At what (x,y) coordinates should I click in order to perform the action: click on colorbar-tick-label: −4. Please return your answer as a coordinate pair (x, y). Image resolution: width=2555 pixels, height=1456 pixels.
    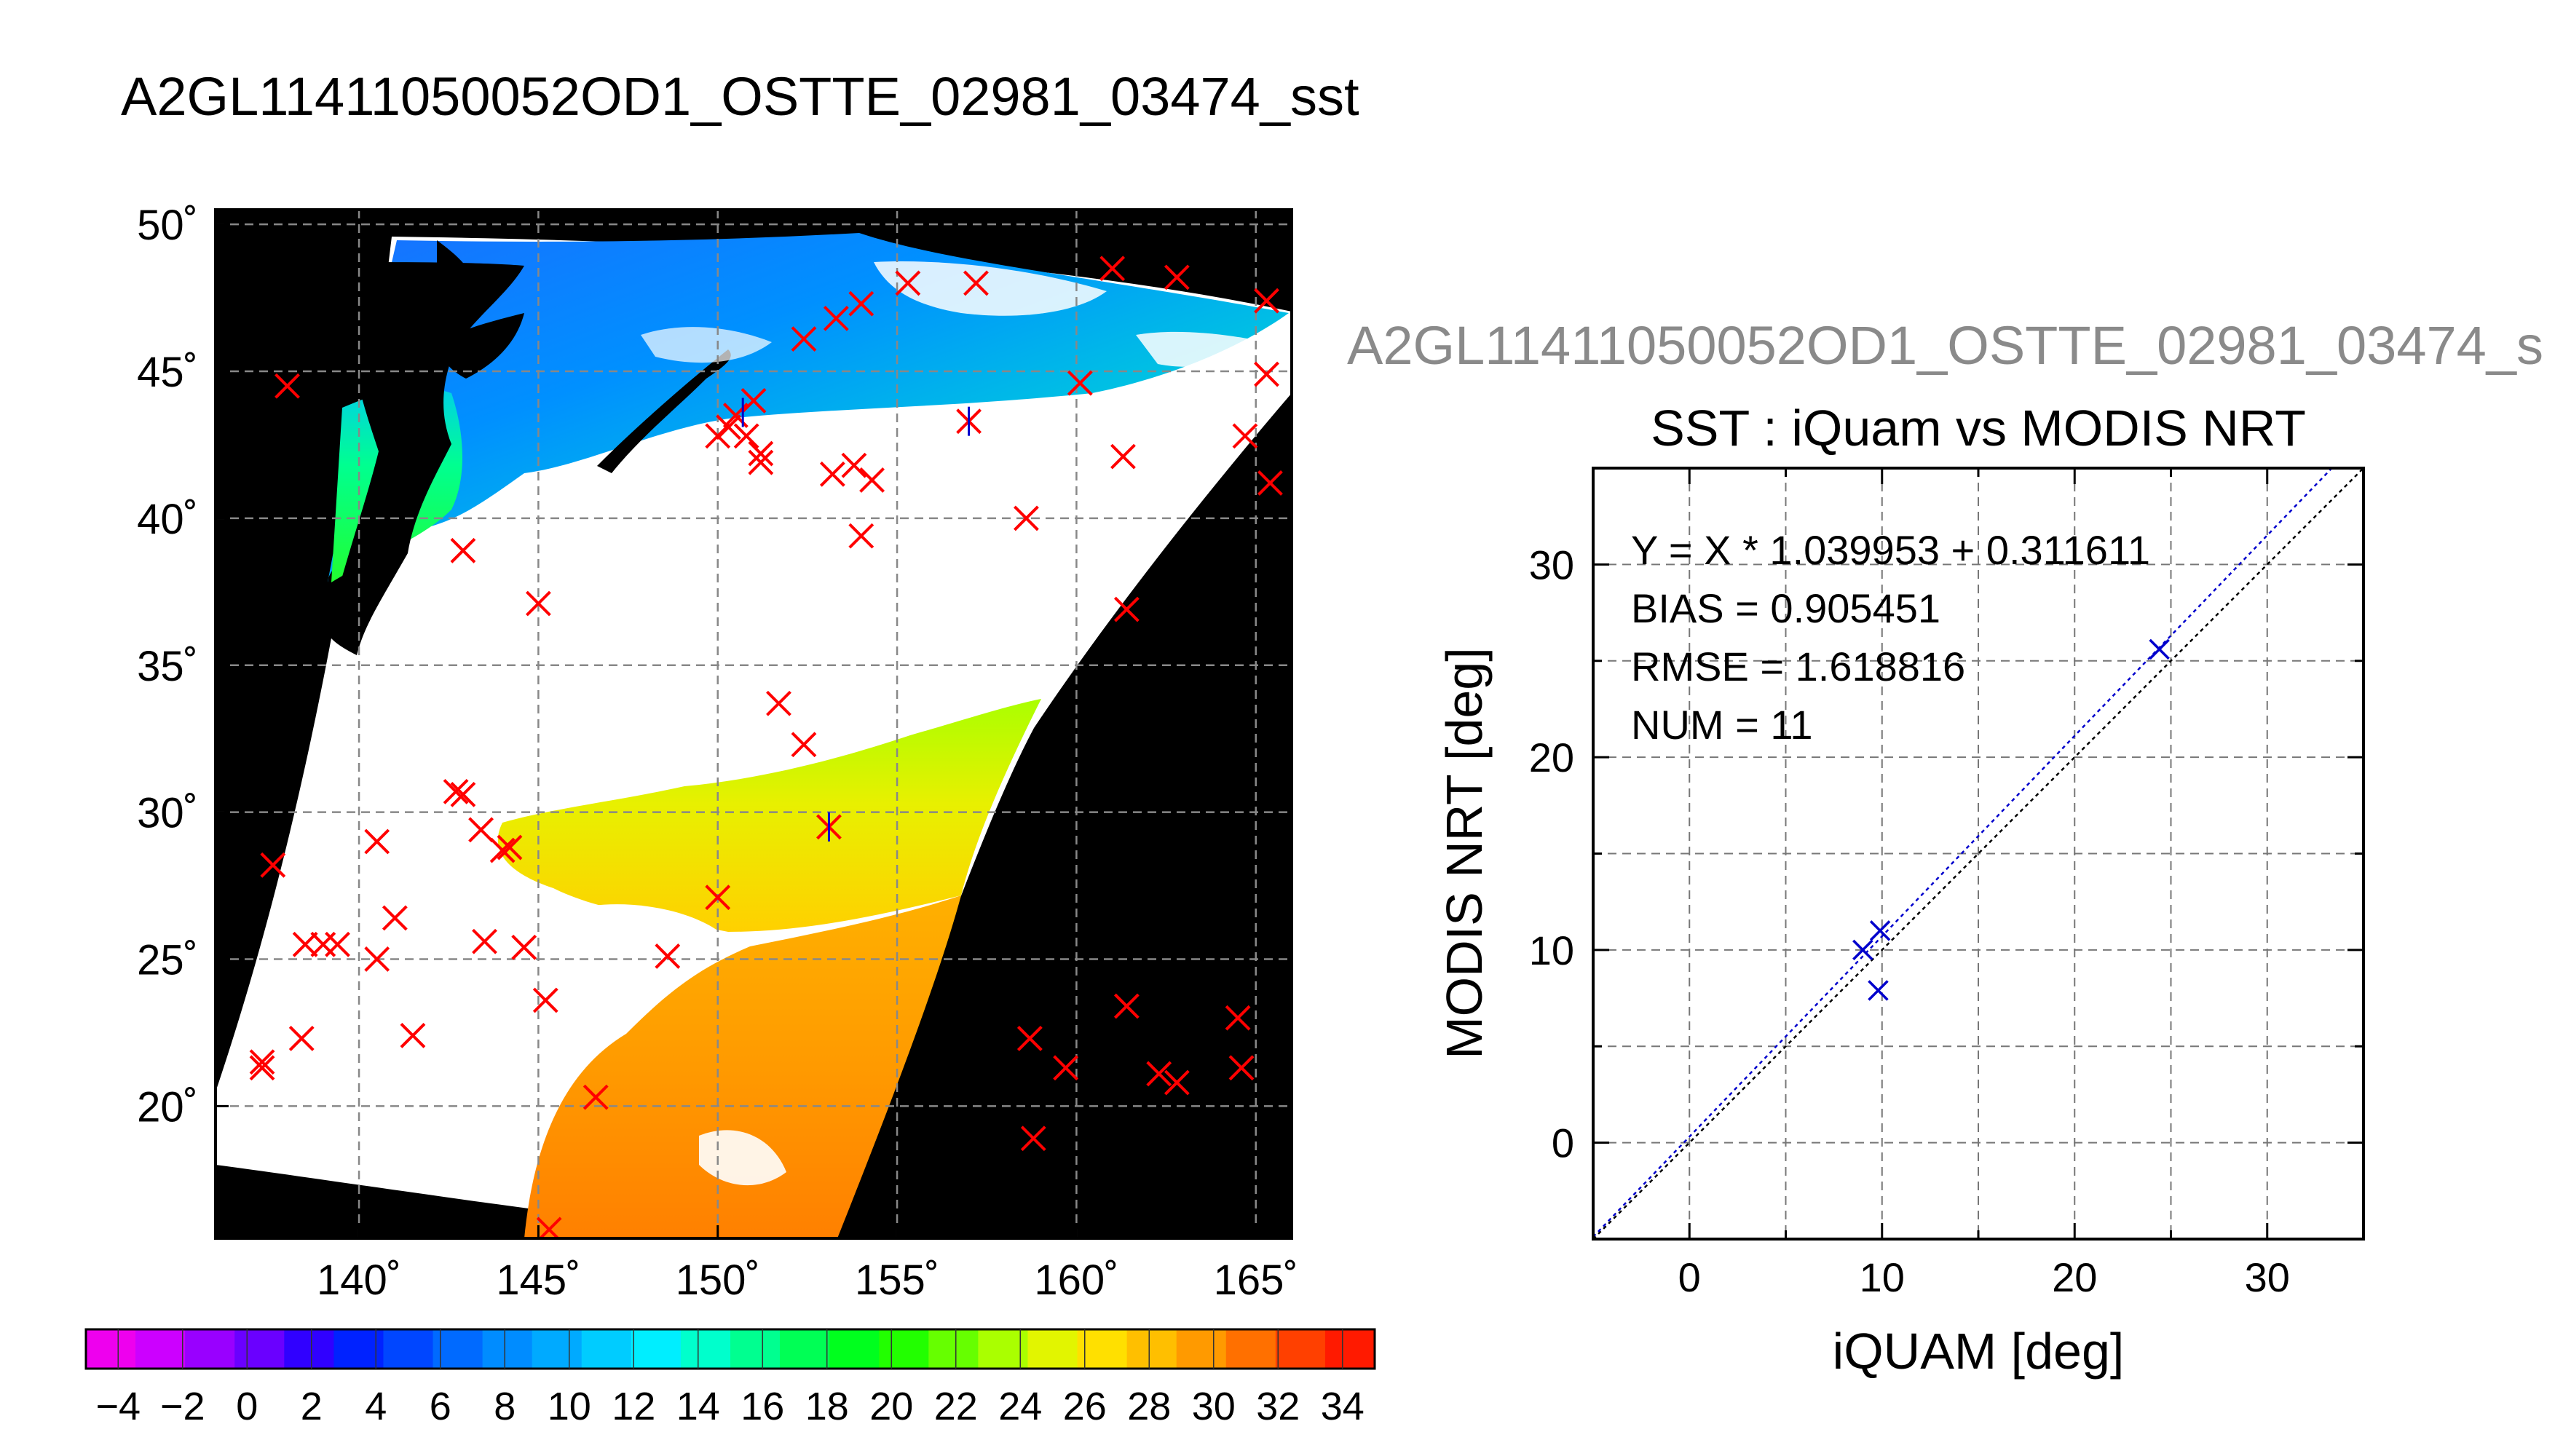
    Looking at the image, I should click on (118, 1406).